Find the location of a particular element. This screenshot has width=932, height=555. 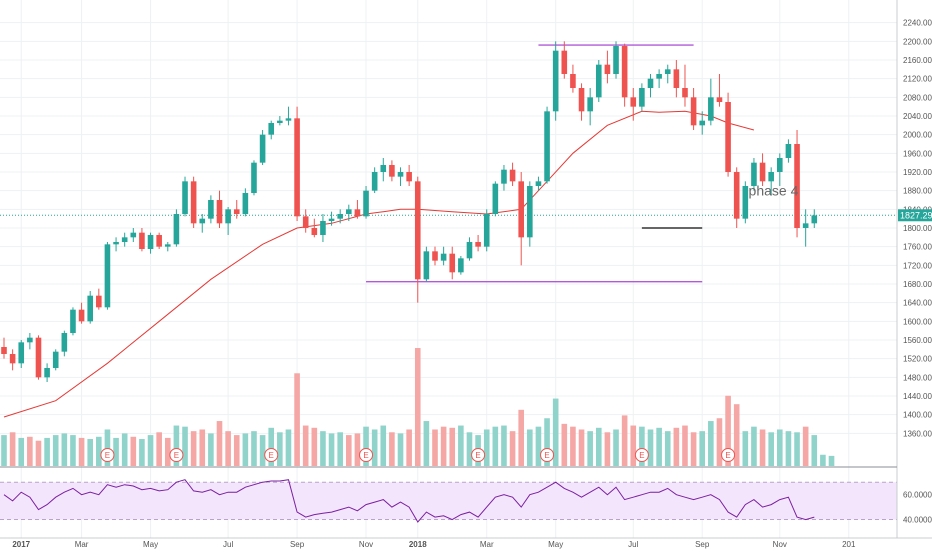

last-price-box is located at coordinates (915, 215).